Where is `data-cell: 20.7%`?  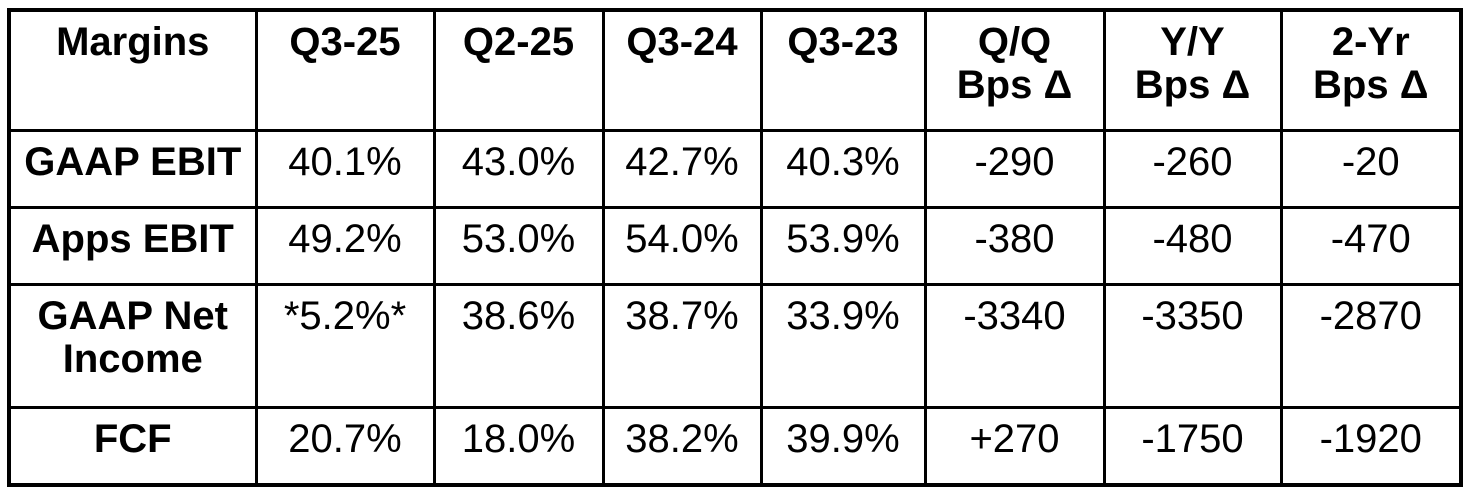
data-cell: 20.7% is located at coordinates (345, 446).